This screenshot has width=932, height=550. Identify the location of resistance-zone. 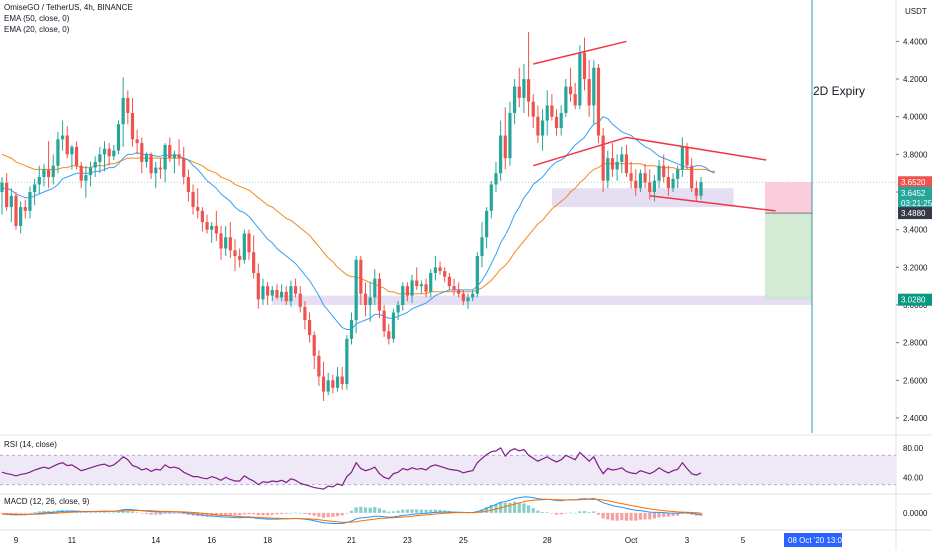
(642, 198).